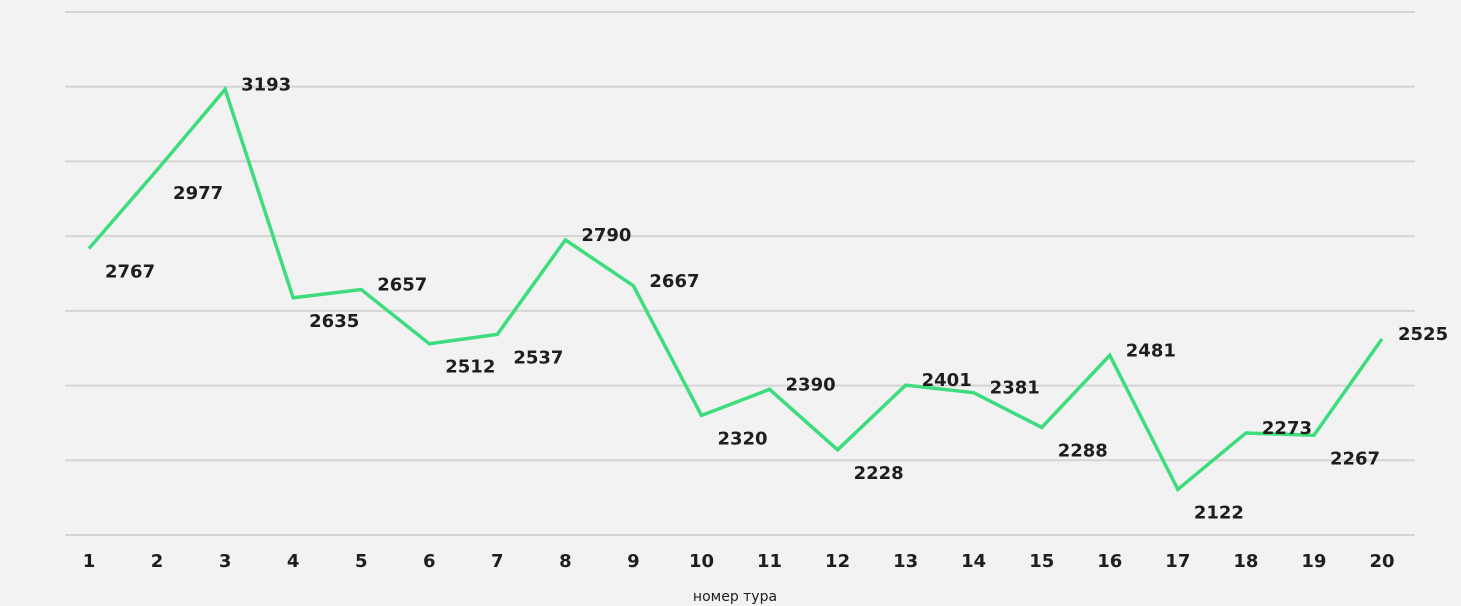  What do you see at coordinates (198, 193) in the screenshot?
I see `data-label: 2977` at bounding box center [198, 193].